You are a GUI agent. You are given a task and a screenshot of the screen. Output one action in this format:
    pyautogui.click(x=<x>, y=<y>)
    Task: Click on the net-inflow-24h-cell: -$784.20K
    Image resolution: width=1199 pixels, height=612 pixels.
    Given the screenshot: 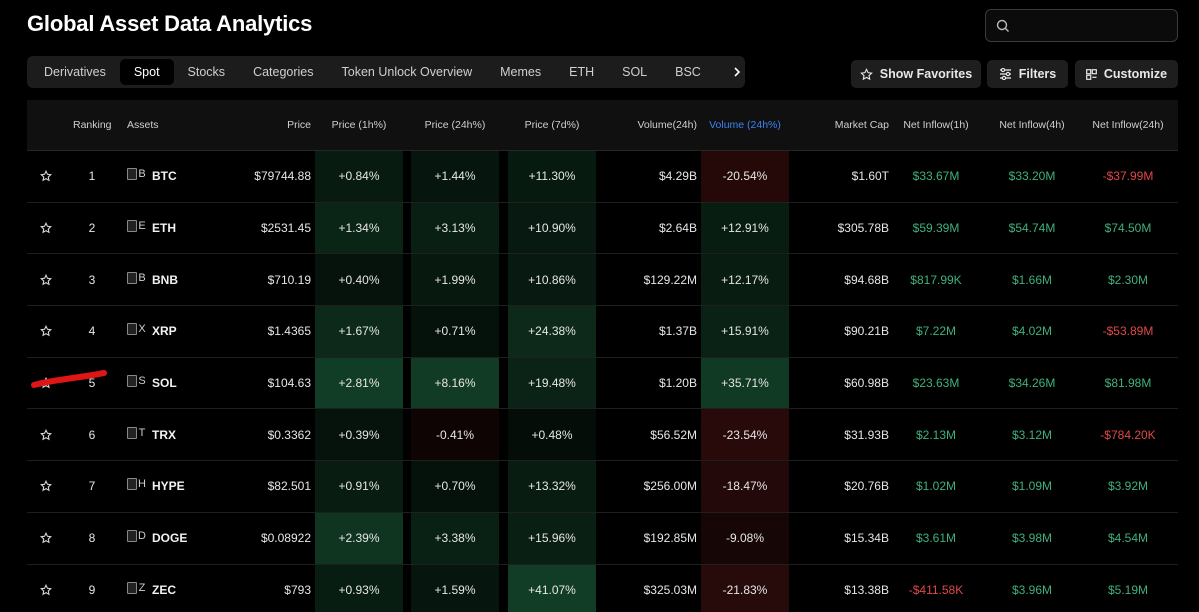 What is the action you would take?
    pyautogui.click(x=1128, y=434)
    